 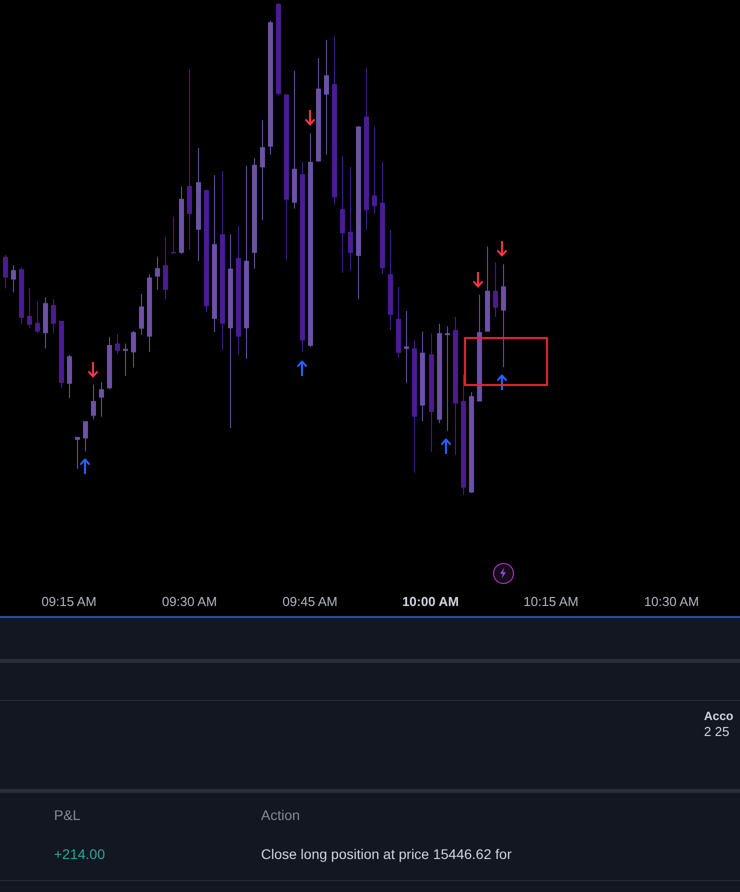 What do you see at coordinates (672, 601) in the screenshot?
I see `x-tick-label: 10:30 AM` at bounding box center [672, 601].